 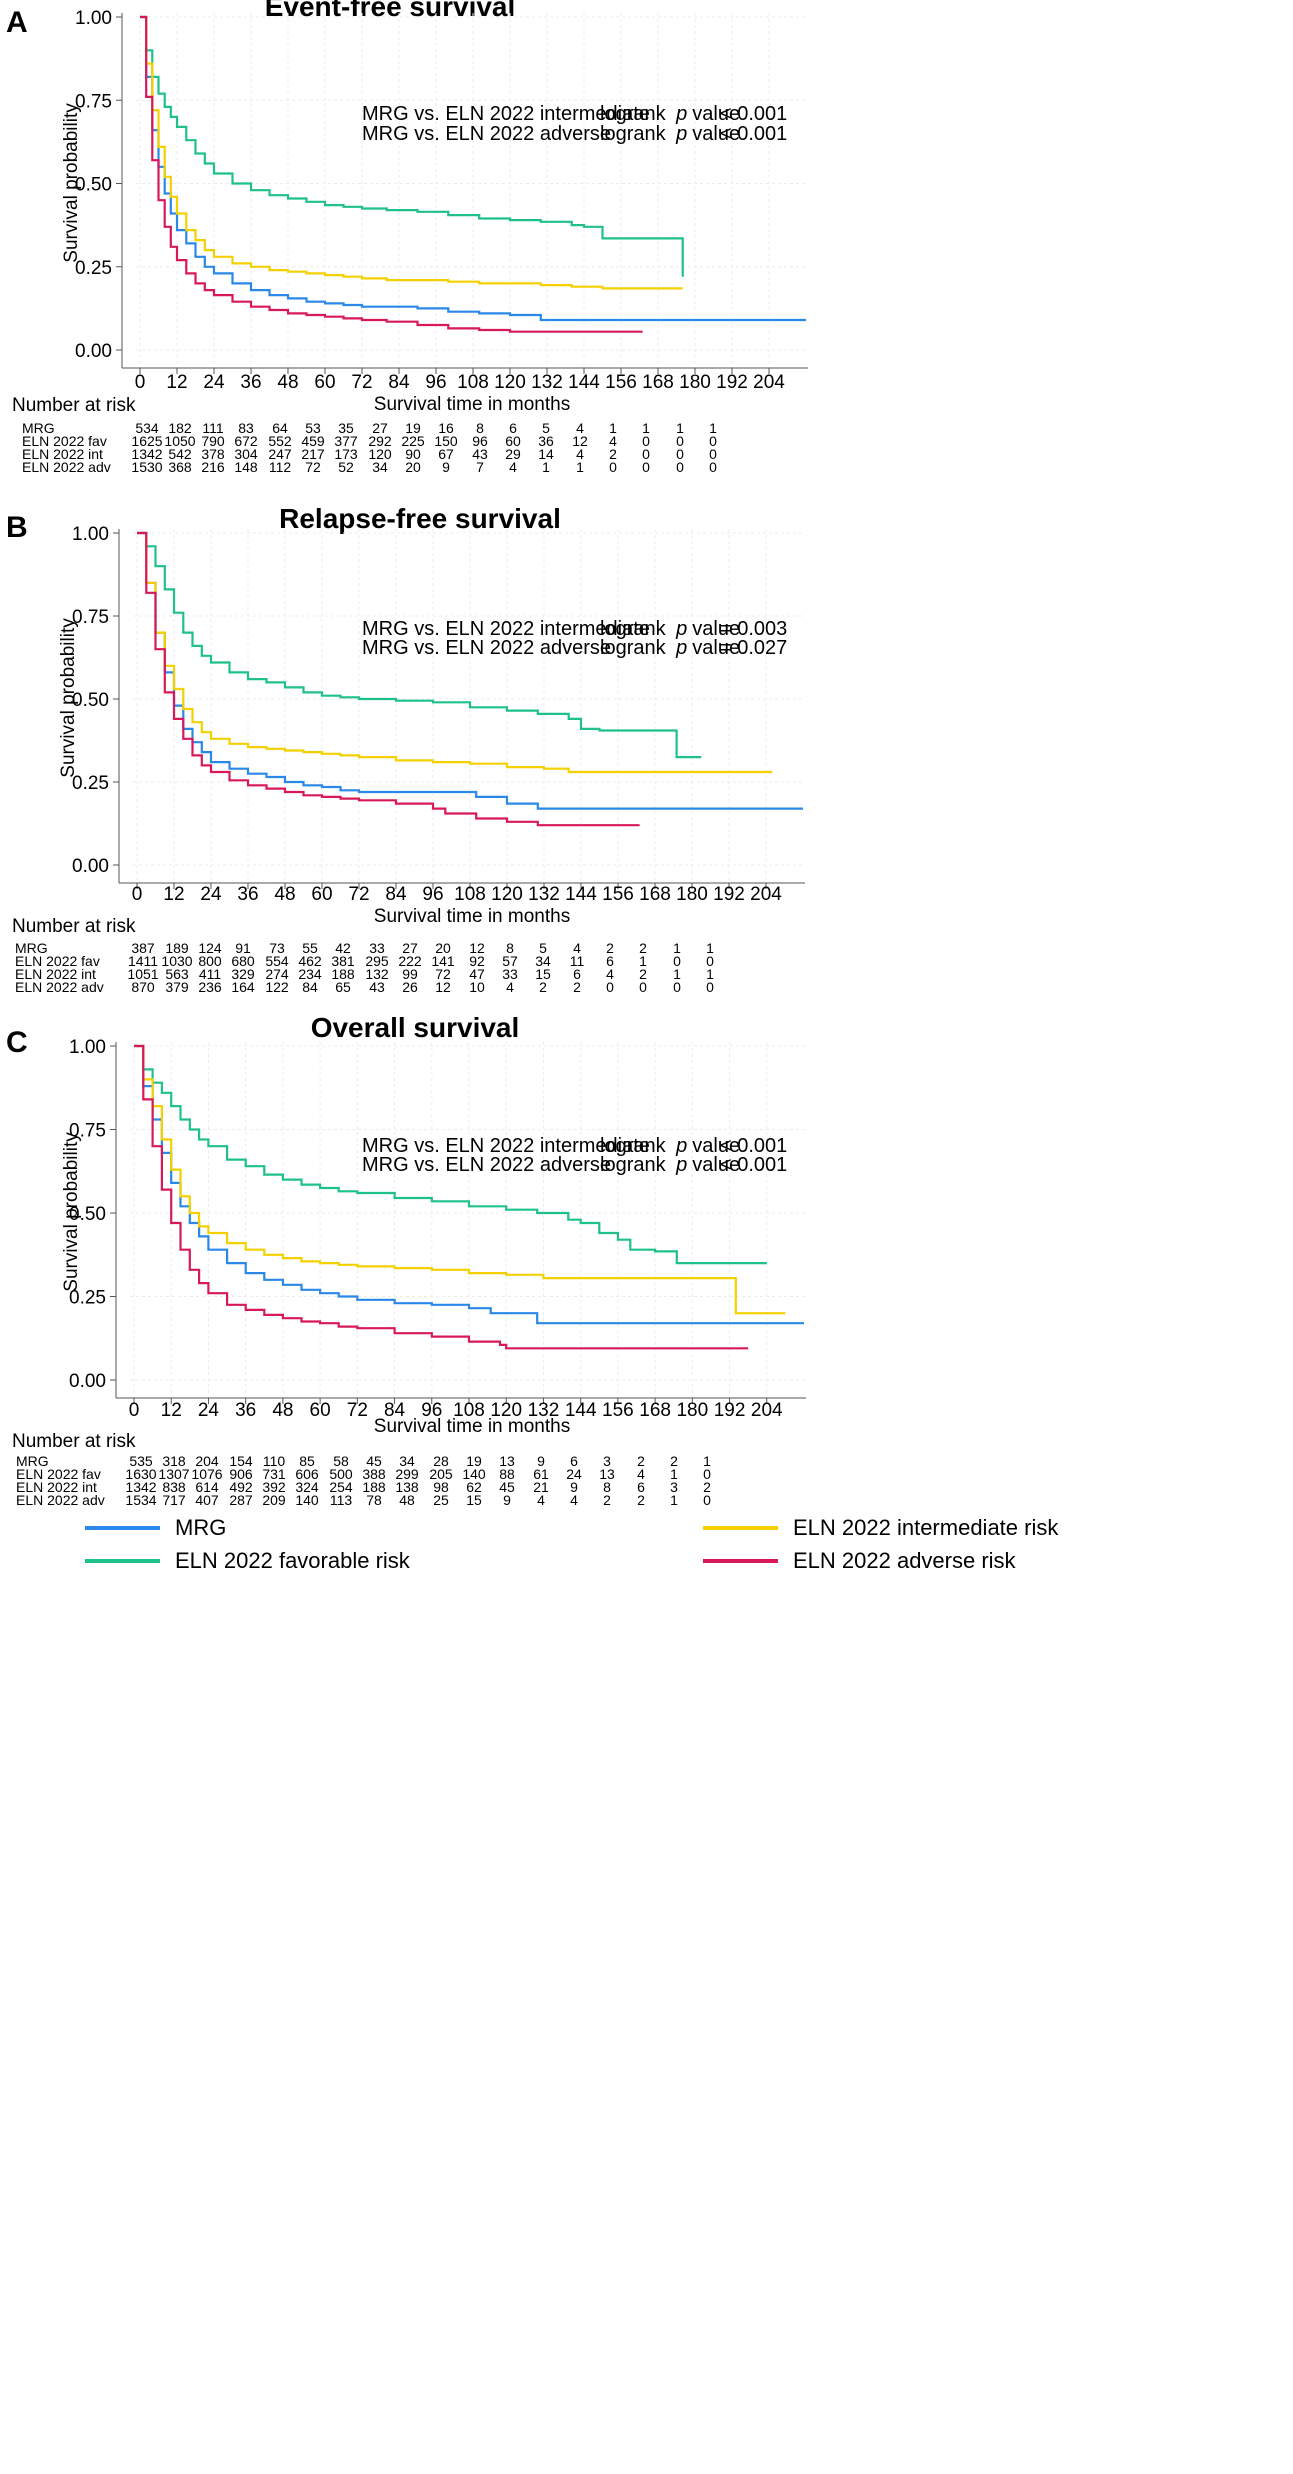 I want to click on x-tick-label: 132, so click(x=544, y=1410).